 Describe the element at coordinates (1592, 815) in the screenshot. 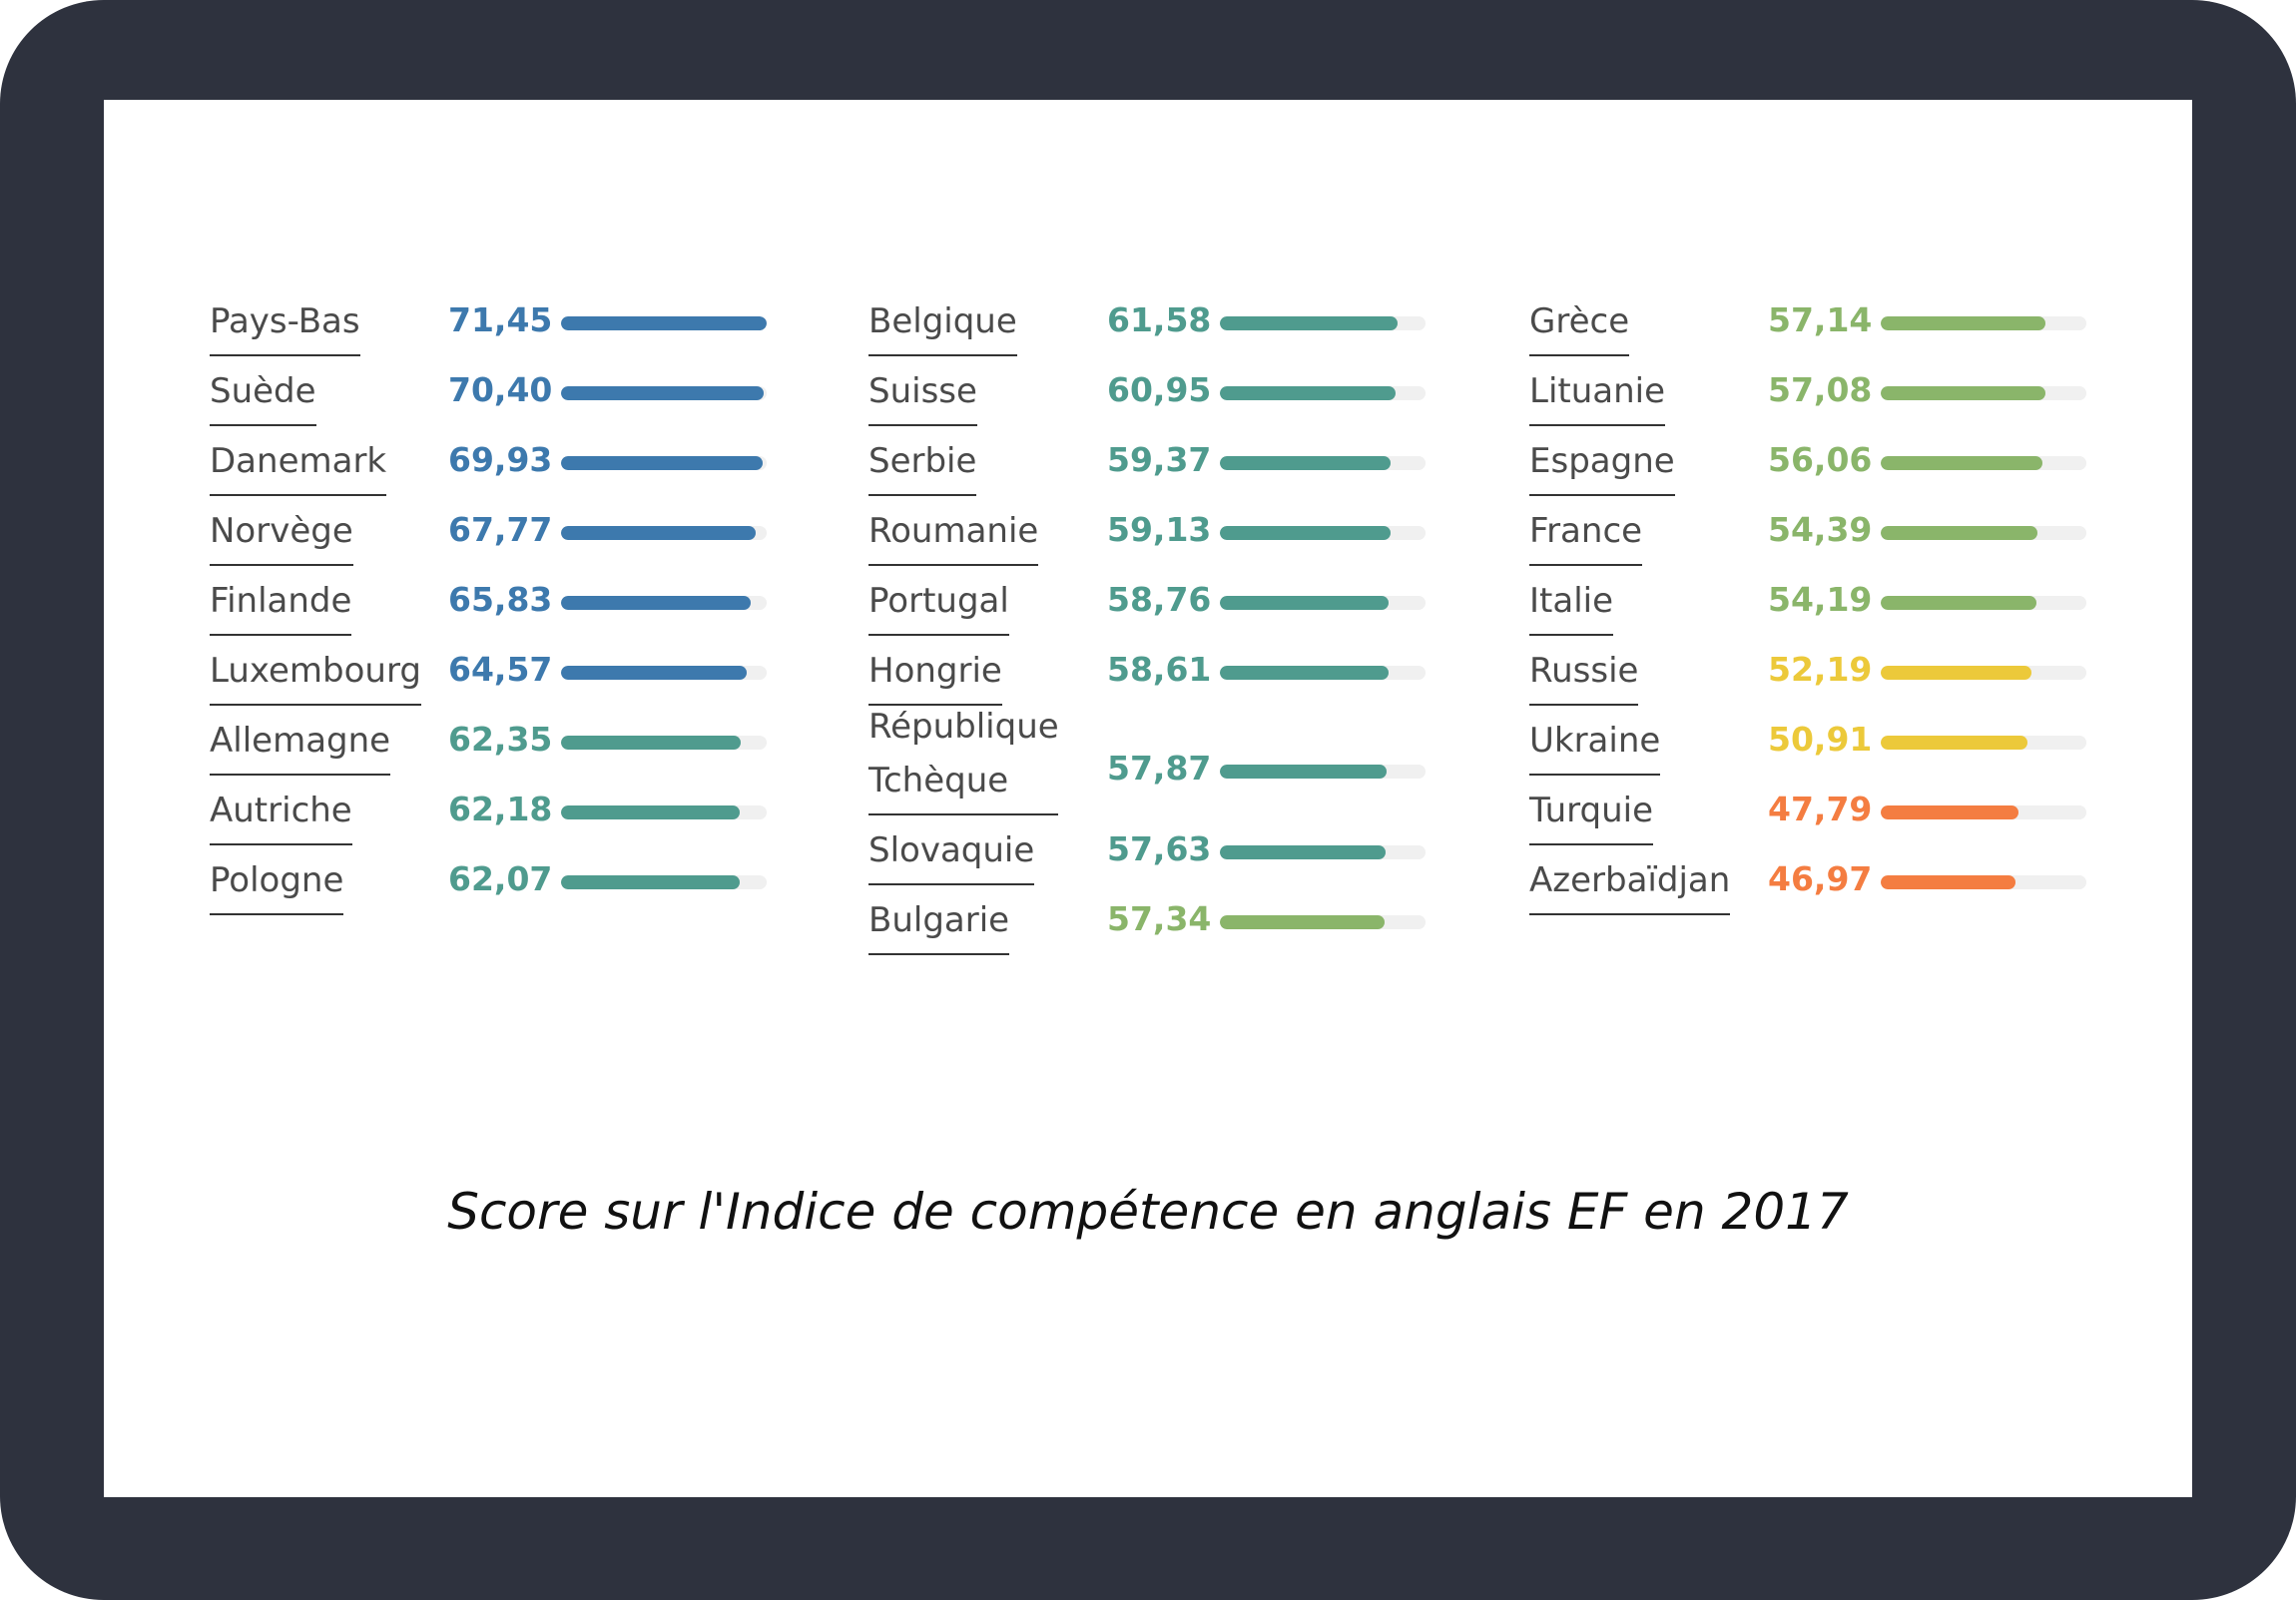

I see `country-label: Turquie` at that location.